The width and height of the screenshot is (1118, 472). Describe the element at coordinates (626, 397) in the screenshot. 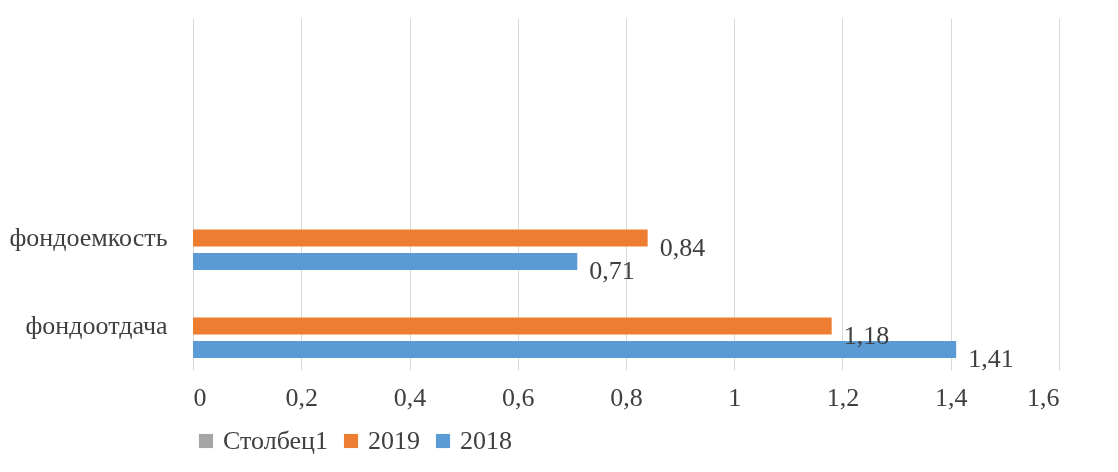

I see `x-tick-label: 0,8` at that location.